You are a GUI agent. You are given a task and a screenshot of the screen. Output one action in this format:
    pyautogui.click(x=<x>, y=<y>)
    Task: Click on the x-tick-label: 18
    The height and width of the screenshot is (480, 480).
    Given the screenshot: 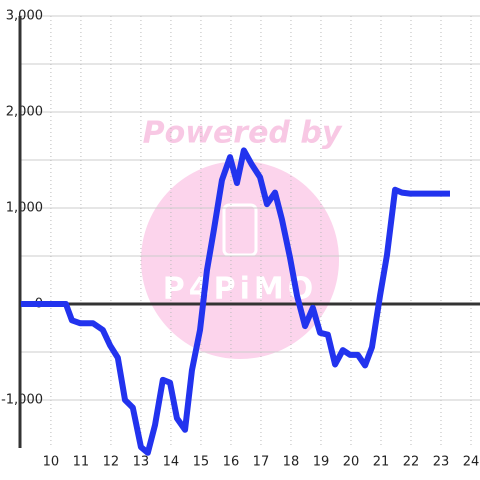 What is the action you would take?
    pyautogui.click(x=291, y=462)
    